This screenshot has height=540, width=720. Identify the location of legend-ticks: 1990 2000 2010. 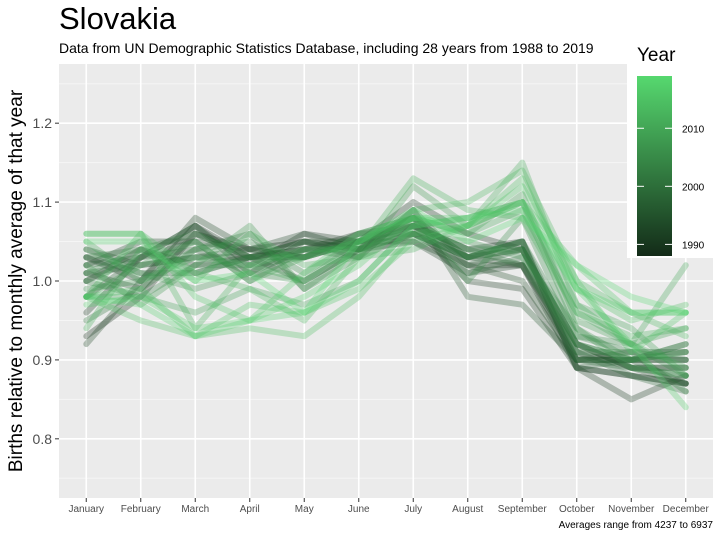
(671, 187).